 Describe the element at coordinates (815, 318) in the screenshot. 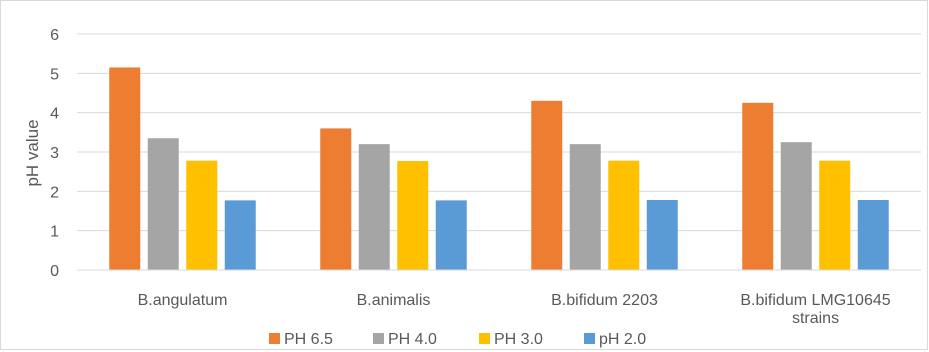

I see `x-tick-label: strains` at that location.